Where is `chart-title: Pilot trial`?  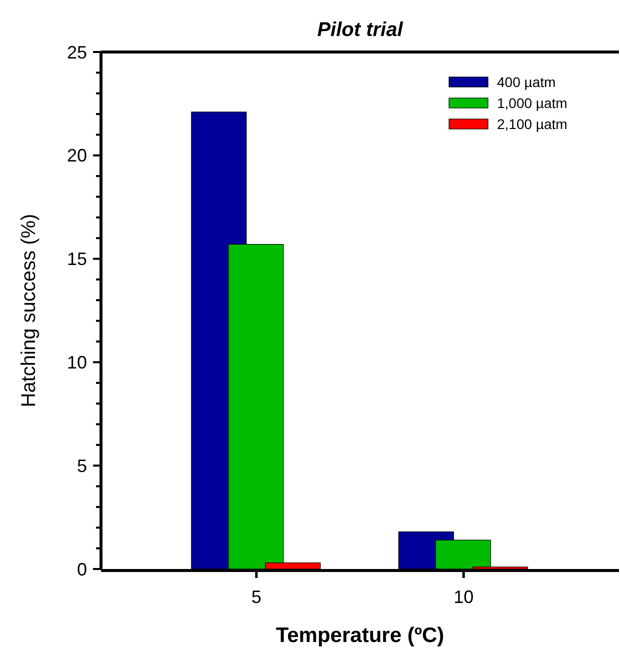 chart-title: Pilot trial is located at coordinates (360, 30).